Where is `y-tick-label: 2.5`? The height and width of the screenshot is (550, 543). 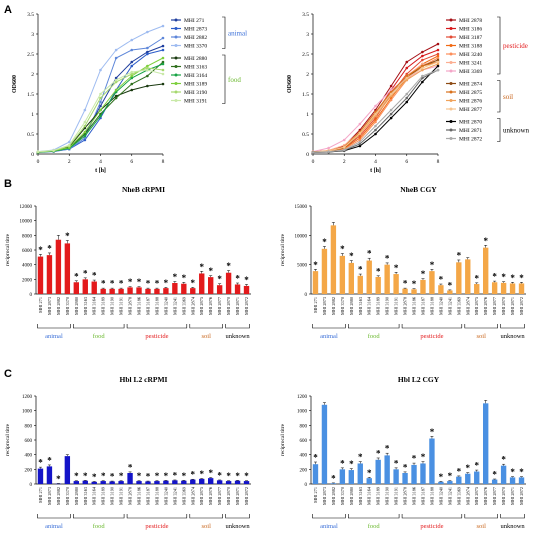
y-tick-label: 2.5 is located at coordinates (30, 55).